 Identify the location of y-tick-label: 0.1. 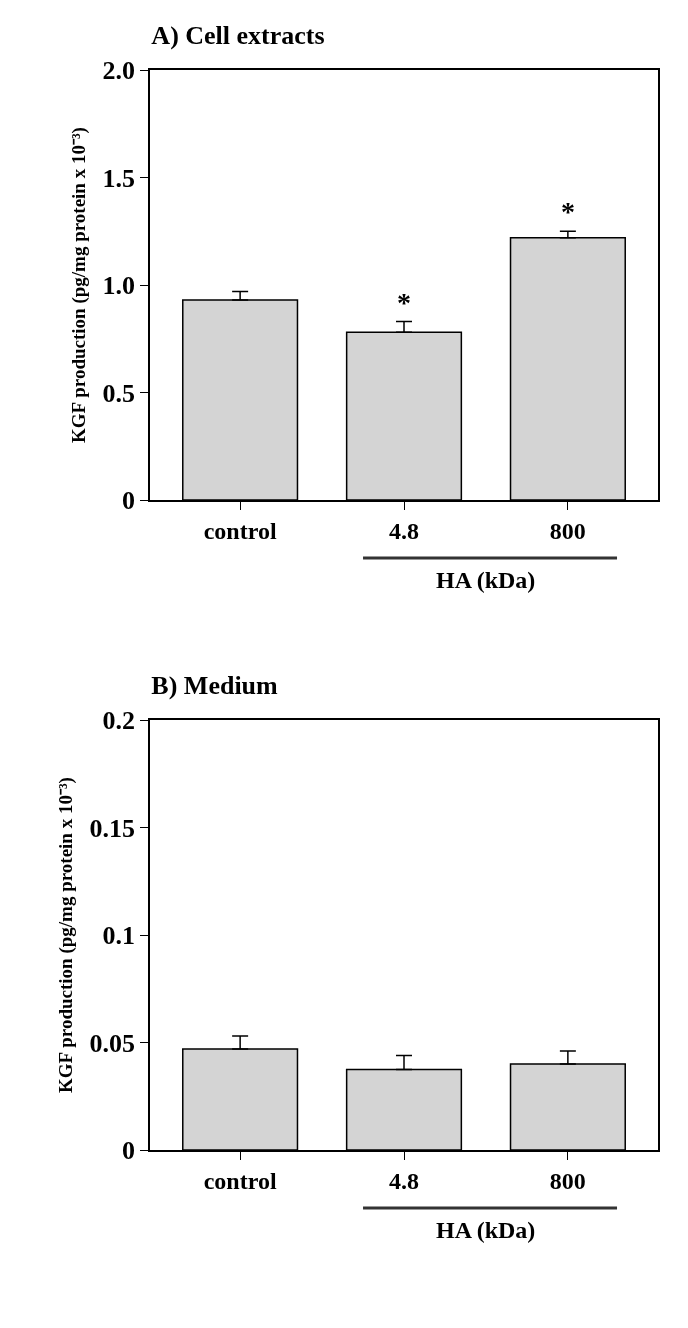
(119, 936).